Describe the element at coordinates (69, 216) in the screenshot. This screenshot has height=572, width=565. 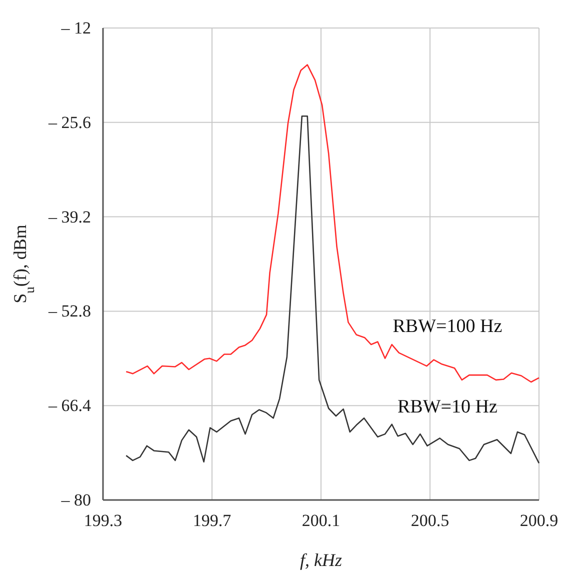
I see `y-tick-label: – 39.2` at that location.